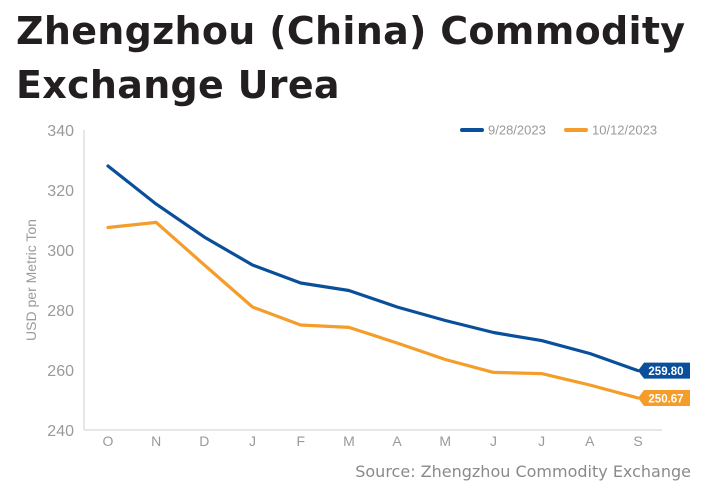 This screenshot has height=503, width=709. Describe the element at coordinates (156, 441) in the screenshot. I see `x-tick-label: N` at that location.